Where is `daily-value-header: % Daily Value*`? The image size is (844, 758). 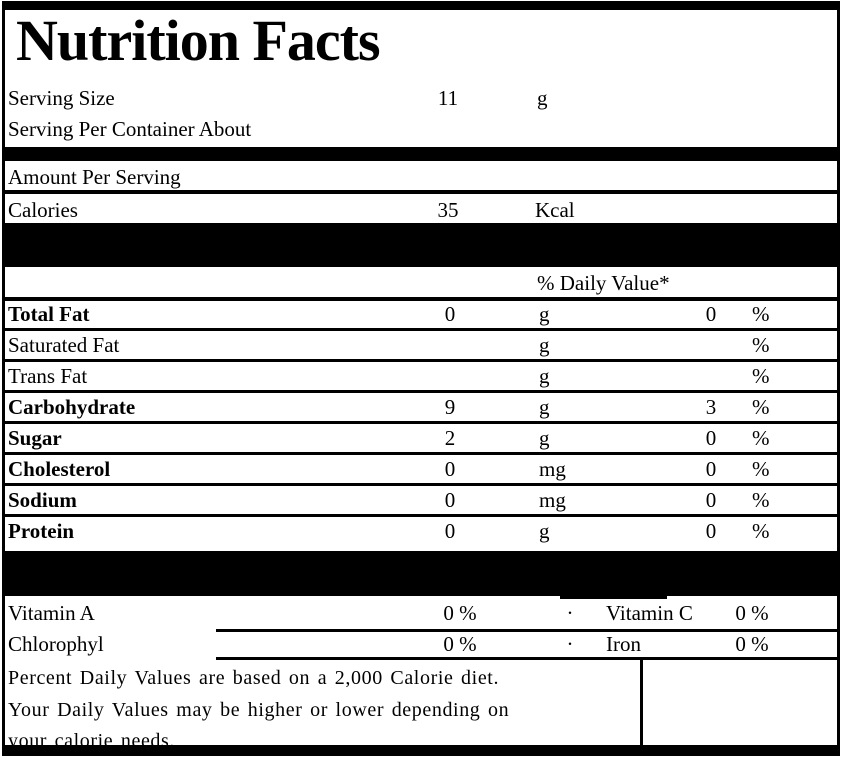 daily-value-header: % Daily Value* is located at coordinates (603, 283).